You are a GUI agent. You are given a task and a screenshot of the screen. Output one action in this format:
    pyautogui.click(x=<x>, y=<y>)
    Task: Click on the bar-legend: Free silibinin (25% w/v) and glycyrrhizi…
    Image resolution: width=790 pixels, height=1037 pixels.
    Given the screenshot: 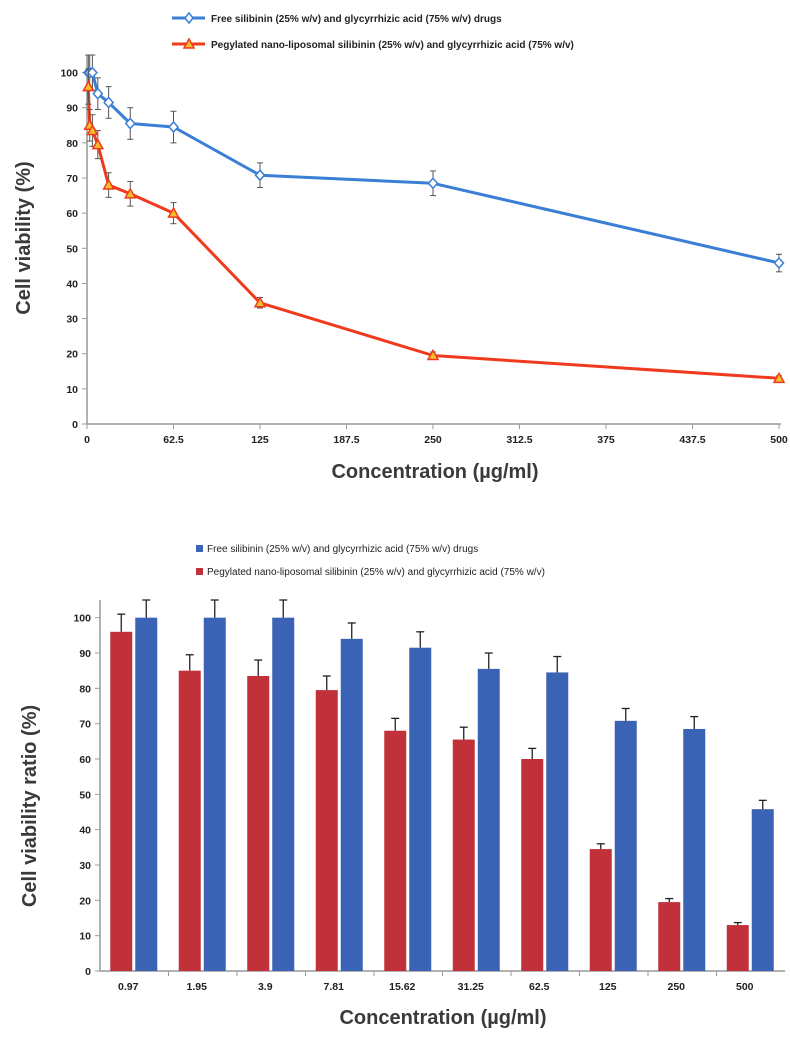 What is the action you would take?
    pyautogui.click(x=370, y=561)
    